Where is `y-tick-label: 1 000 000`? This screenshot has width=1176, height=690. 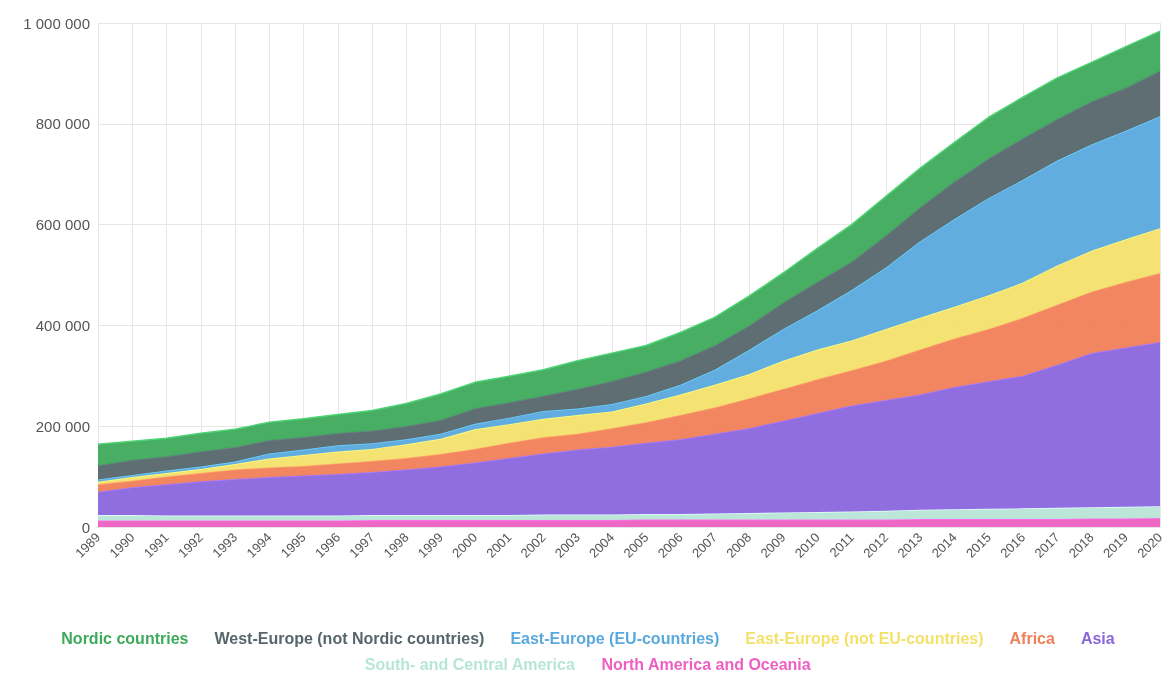 y-tick-label: 1 000 000 is located at coordinates (56, 23).